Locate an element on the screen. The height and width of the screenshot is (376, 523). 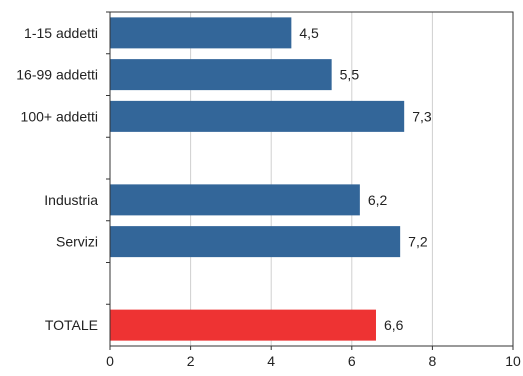
value-label: 4,5 is located at coordinates (309, 33).